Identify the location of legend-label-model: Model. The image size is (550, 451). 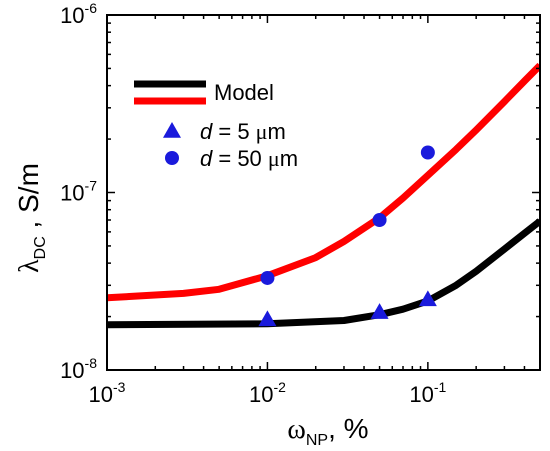
(244, 92).